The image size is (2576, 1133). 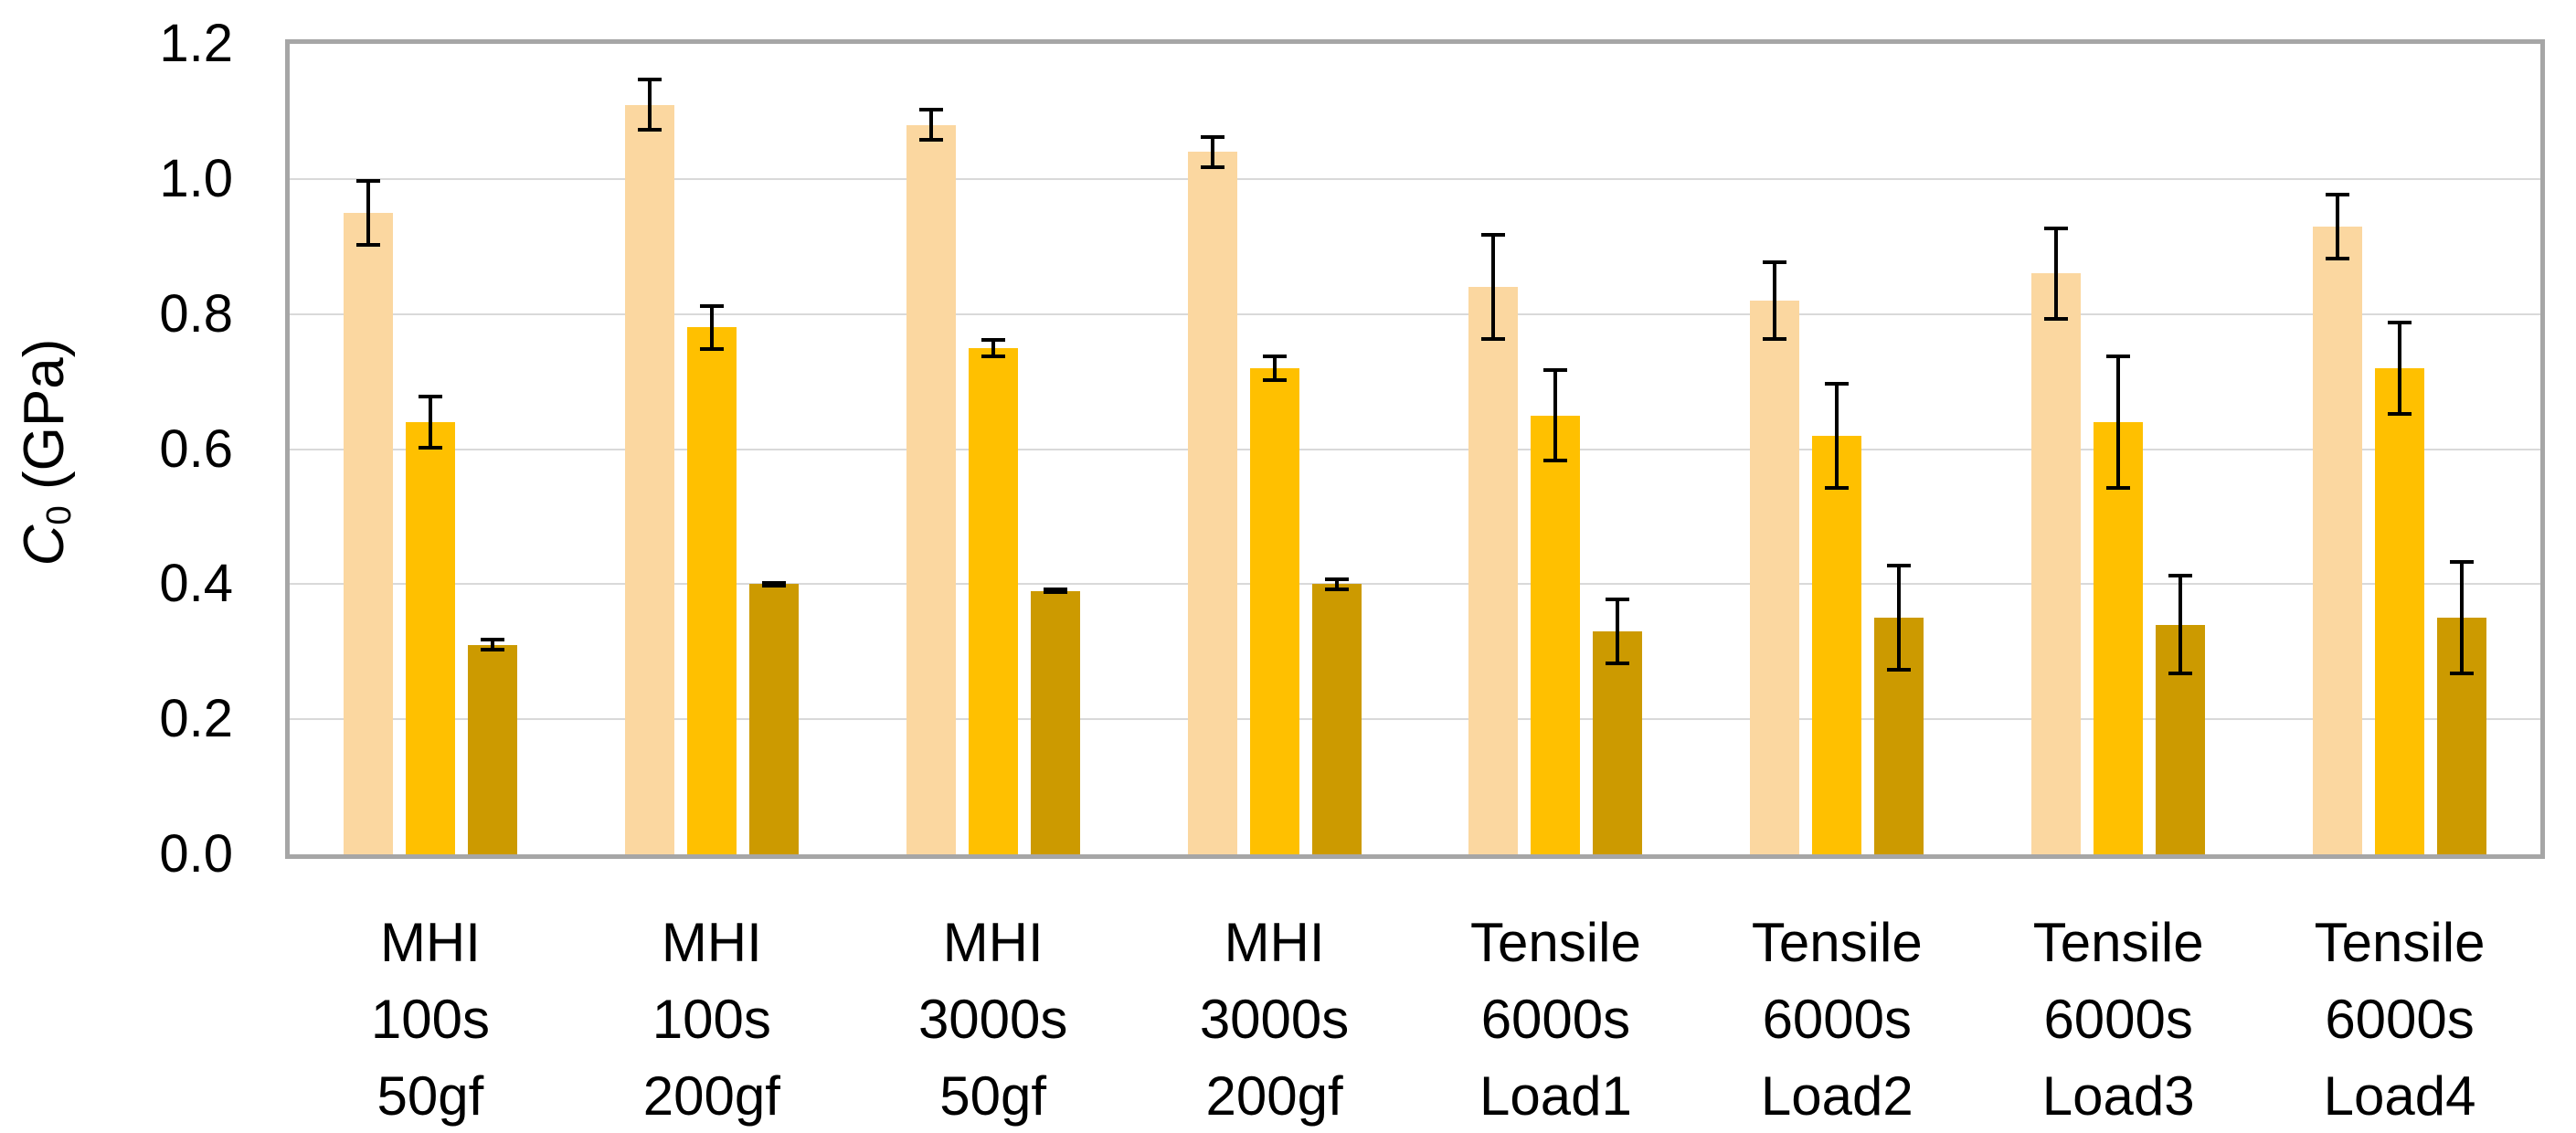 I want to click on x-category-label-line: Load4, so click(x=2399, y=1096).